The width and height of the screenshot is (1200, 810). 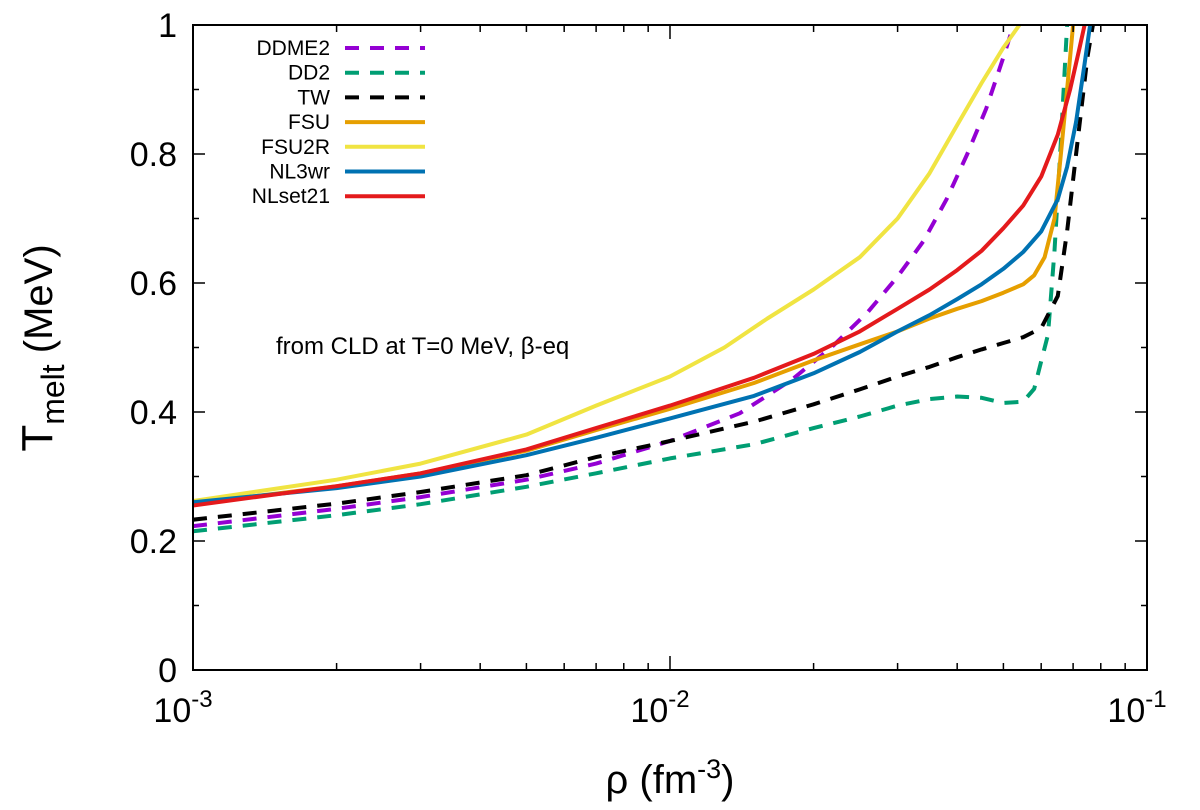 I want to click on y-axis-title-rest: (MeV), so click(x=39, y=304).